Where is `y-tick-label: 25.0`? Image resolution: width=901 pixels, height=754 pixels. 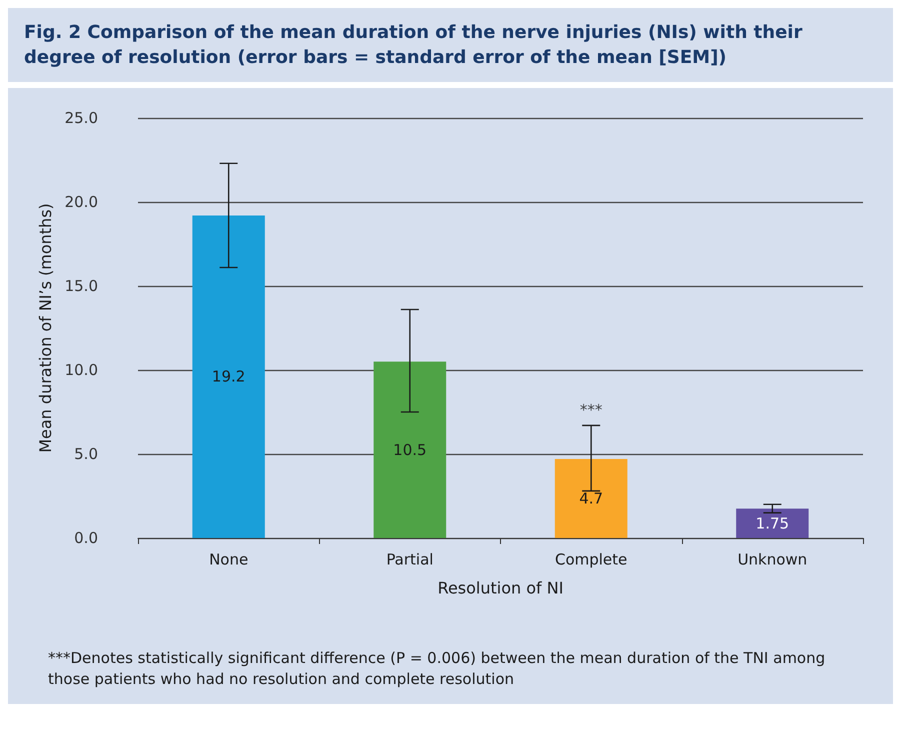 y-tick-label: 25.0 is located at coordinates (81, 118).